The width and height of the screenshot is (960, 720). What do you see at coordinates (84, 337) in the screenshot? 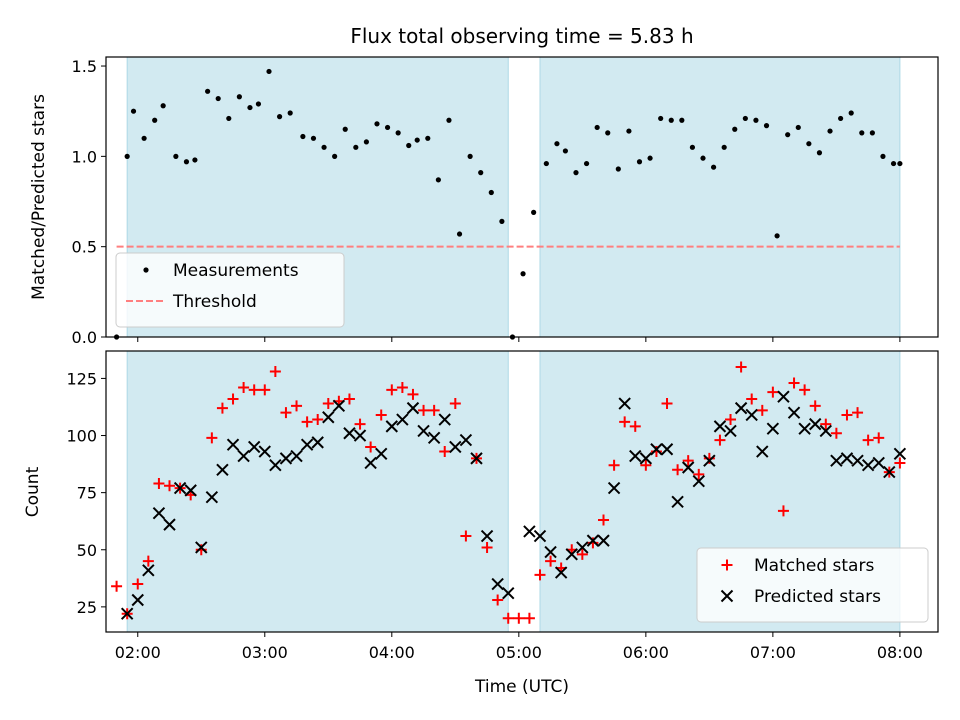
I see `y-tick-label: 0.0` at bounding box center [84, 337].